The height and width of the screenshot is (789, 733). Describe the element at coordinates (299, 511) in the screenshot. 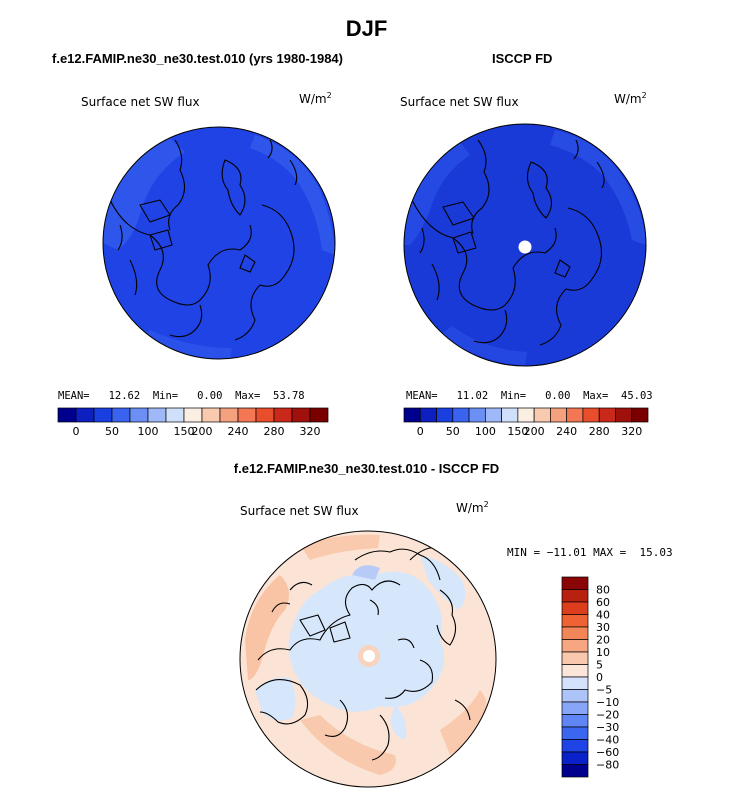

I see `panel-3-variable-label: Surface net SW flux` at that location.